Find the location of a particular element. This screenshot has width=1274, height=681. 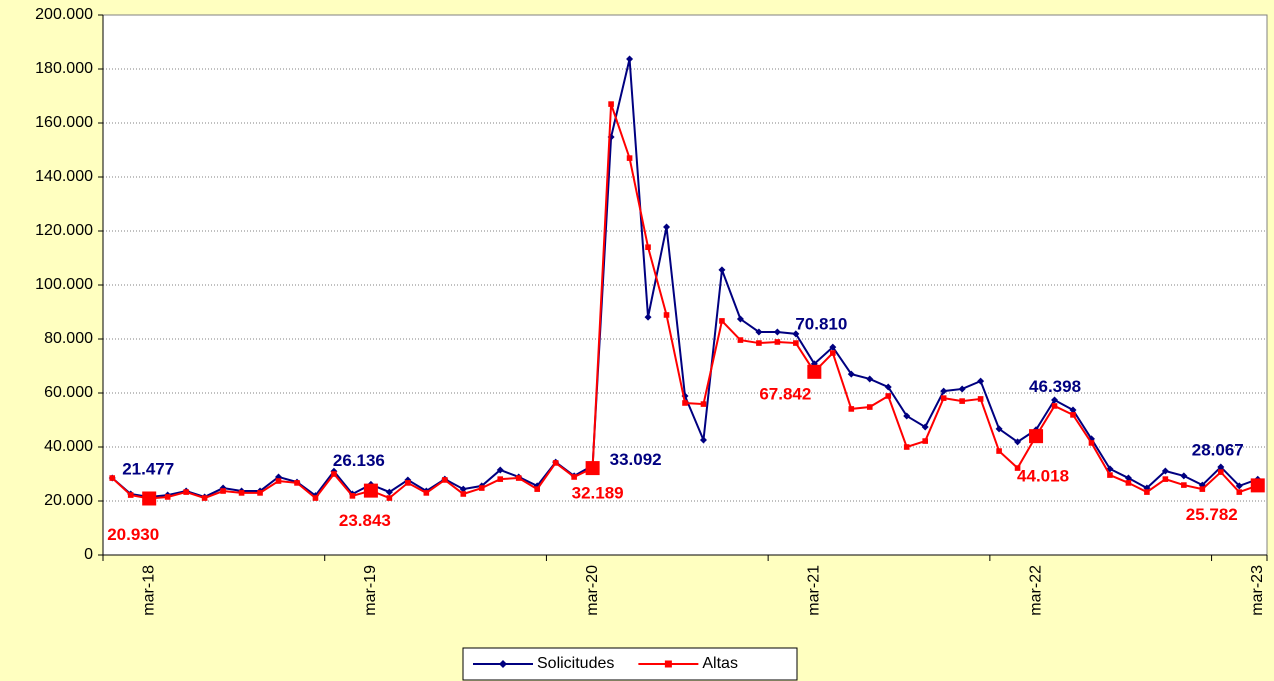

data-label: 26.136 is located at coordinates (359, 460).